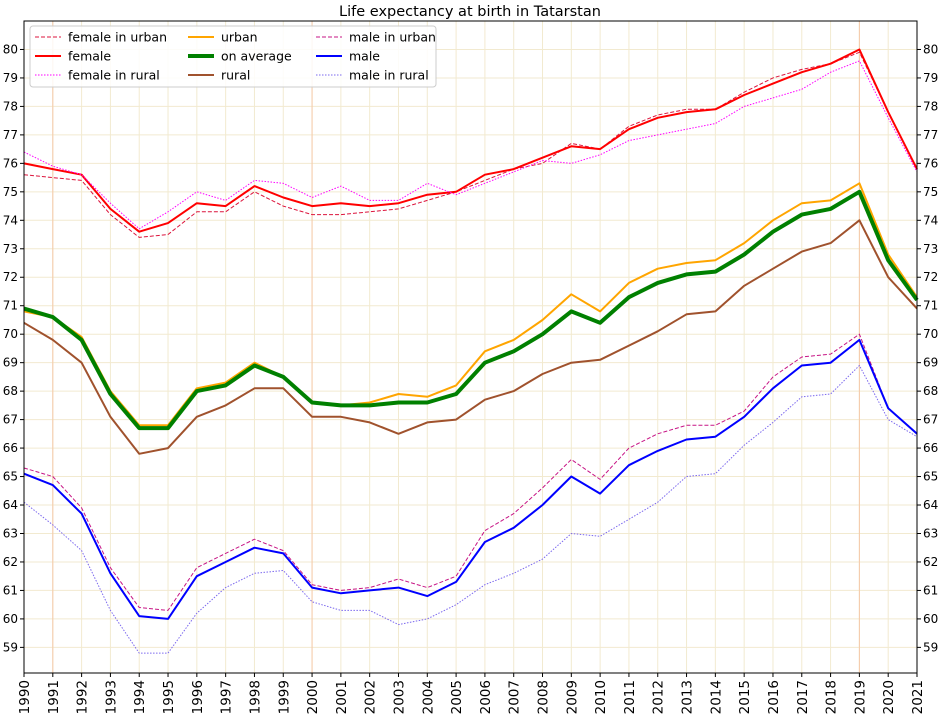 The height and width of the screenshot is (717, 940). What do you see at coordinates (930, 477) in the screenshot?
I see `y-tick-label-right: 65` at bounding box center [930, 477].